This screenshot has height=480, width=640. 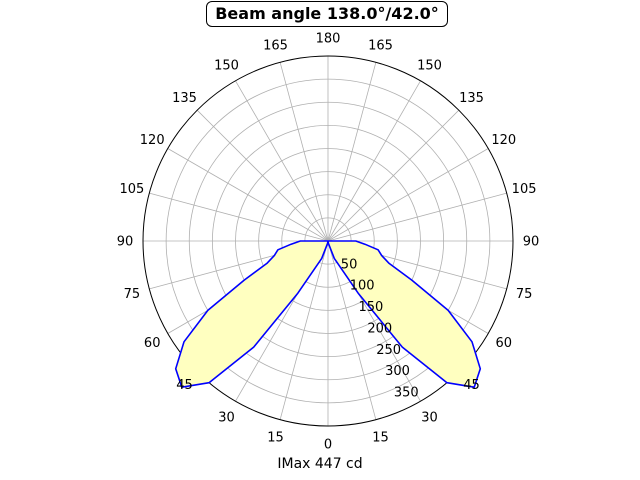 I want to click on lobe-fill-right, so click(x=404, y=314).